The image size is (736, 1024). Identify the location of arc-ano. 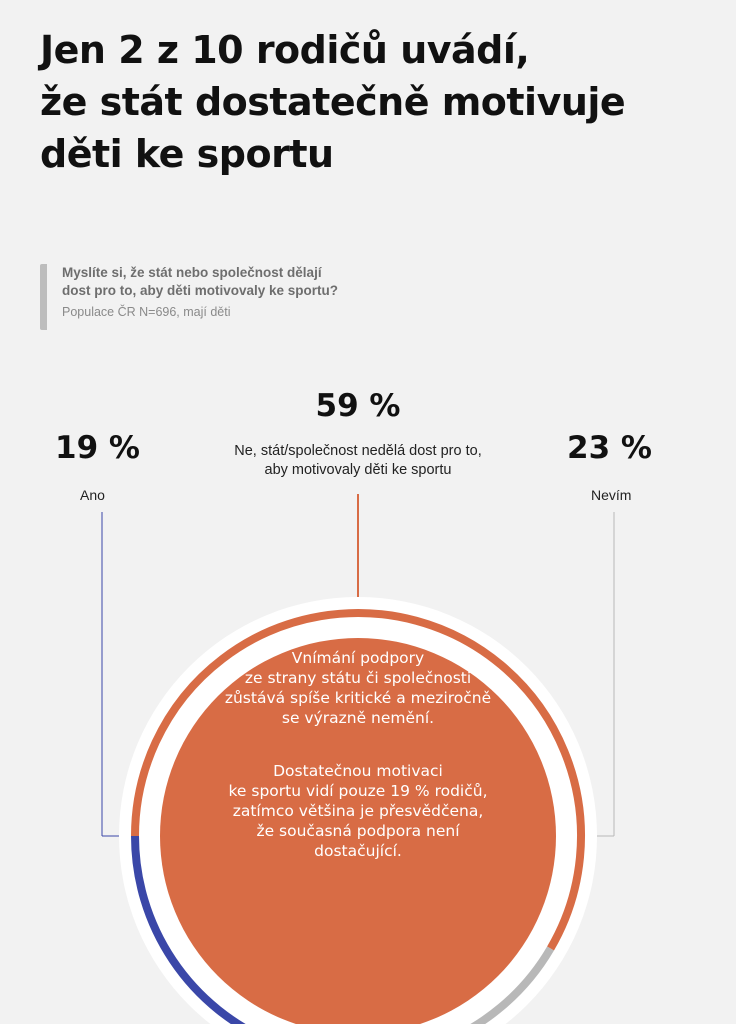
(188, 929).